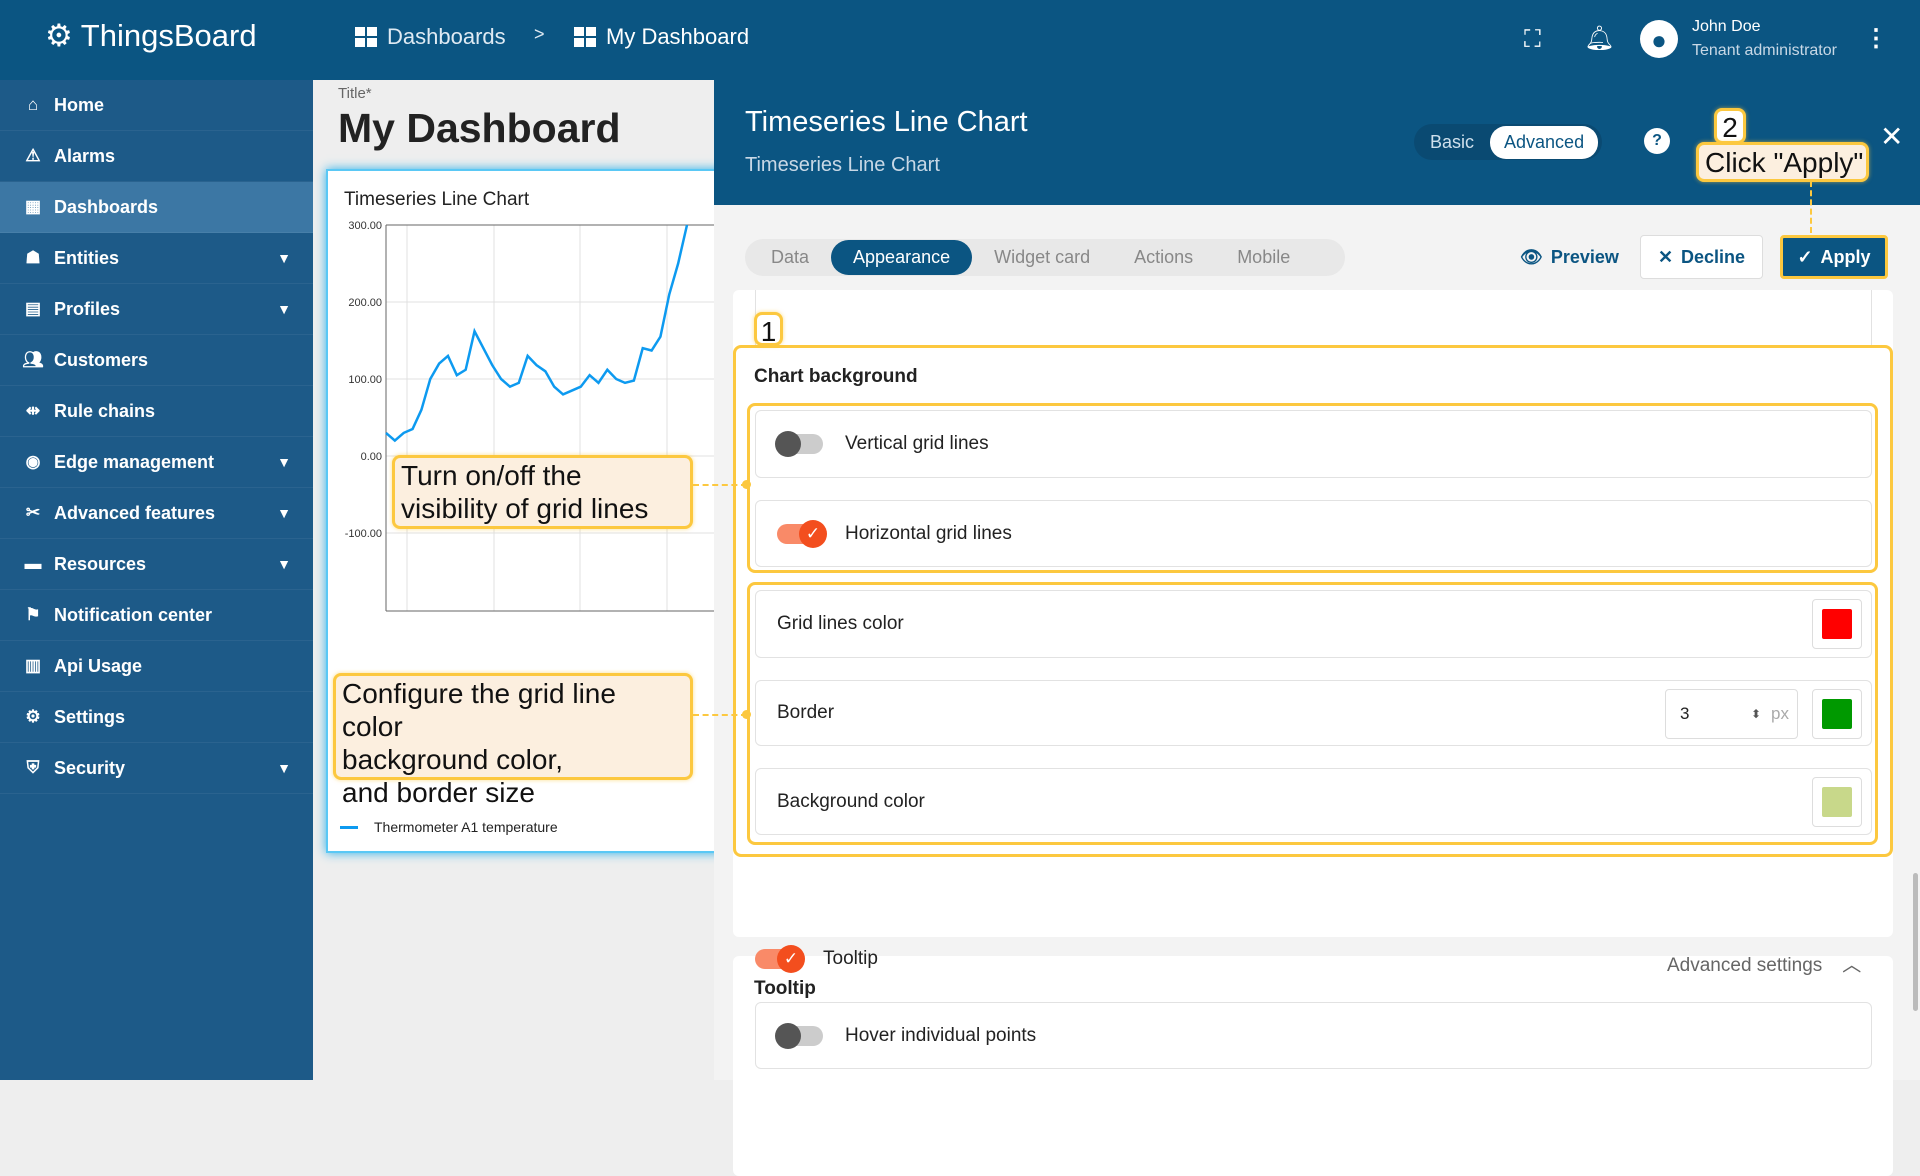  Describe the element at coordinates (156, 156) in the screenshot. I see `sidebar-item-alarms: ⚠ Alarms` at that location.